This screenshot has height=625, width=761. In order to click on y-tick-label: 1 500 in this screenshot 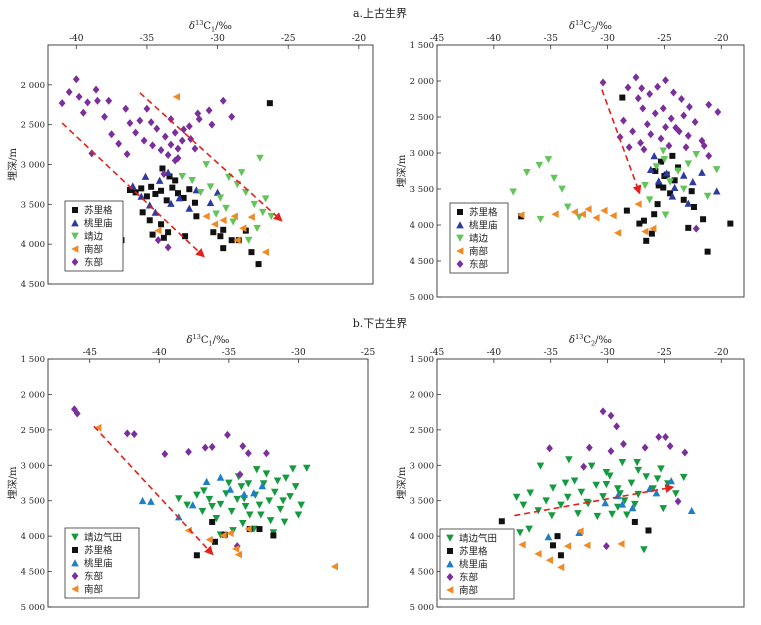, I will do `click(422, 360)`.